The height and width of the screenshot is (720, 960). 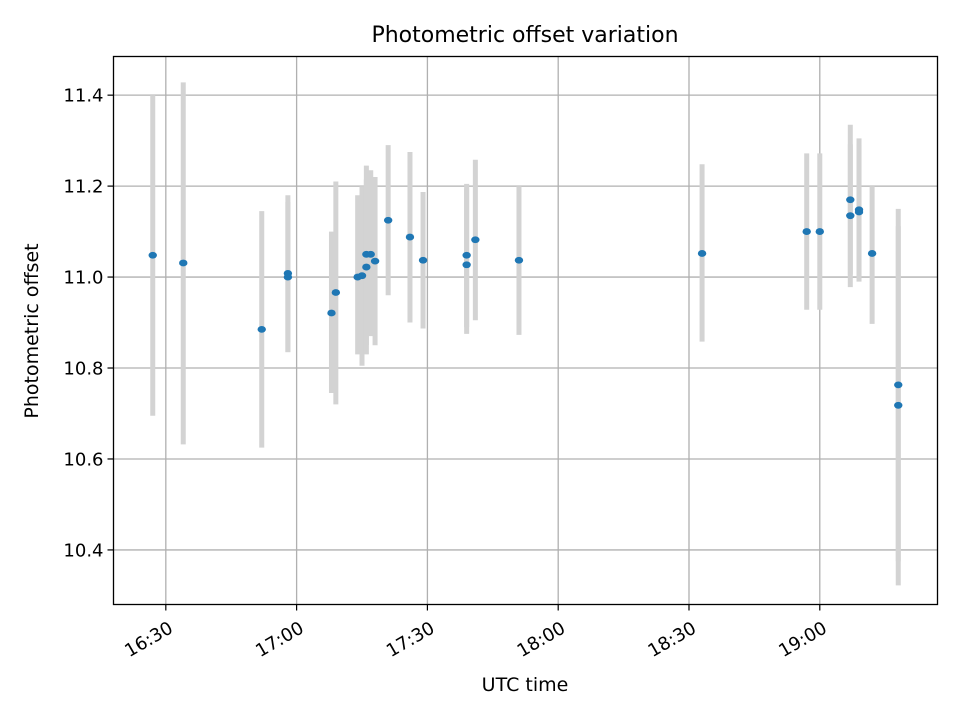 What do you see at coordinates (83, 96) in the screenshot?
I see `y-tick-label: 11.4` at bounding box center [83, 96].